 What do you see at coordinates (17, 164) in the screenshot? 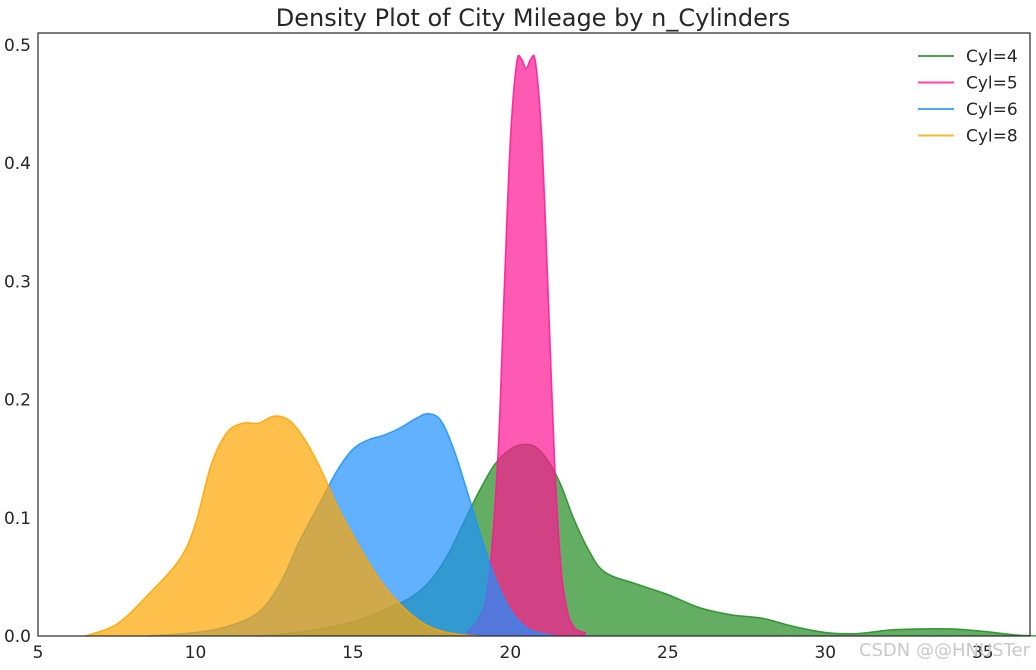
I see `y-tick-label: 0.4` at bounding box center [17, 164].